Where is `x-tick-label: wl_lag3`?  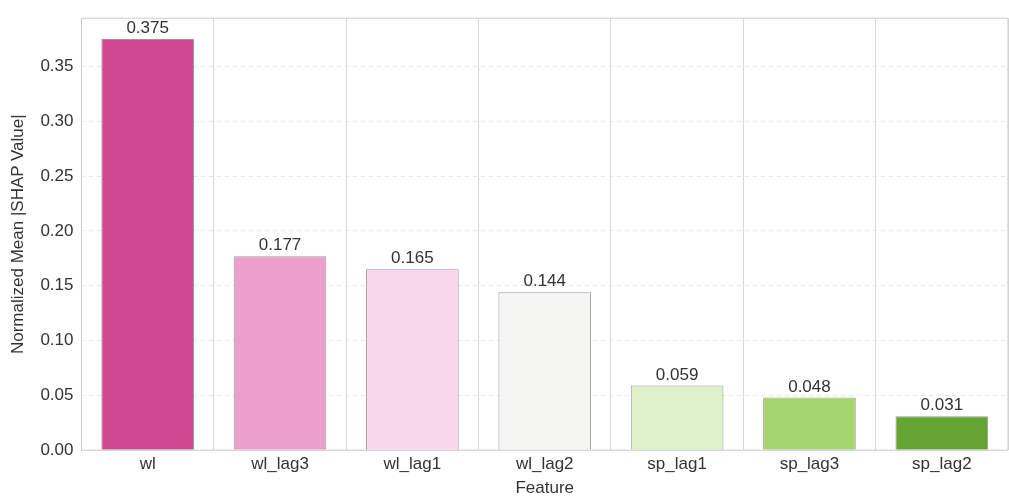 x-tick-label: wl_lag3 is located at coordinates (279, 464).